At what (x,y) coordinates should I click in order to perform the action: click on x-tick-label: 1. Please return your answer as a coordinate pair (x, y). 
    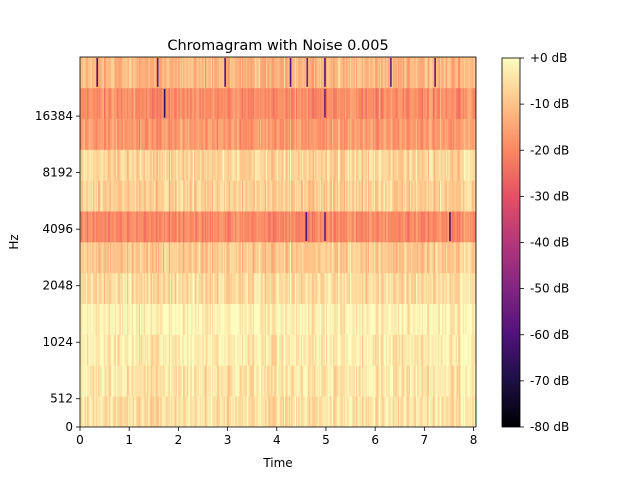
    Looking at the image, I should click on (129, 440).